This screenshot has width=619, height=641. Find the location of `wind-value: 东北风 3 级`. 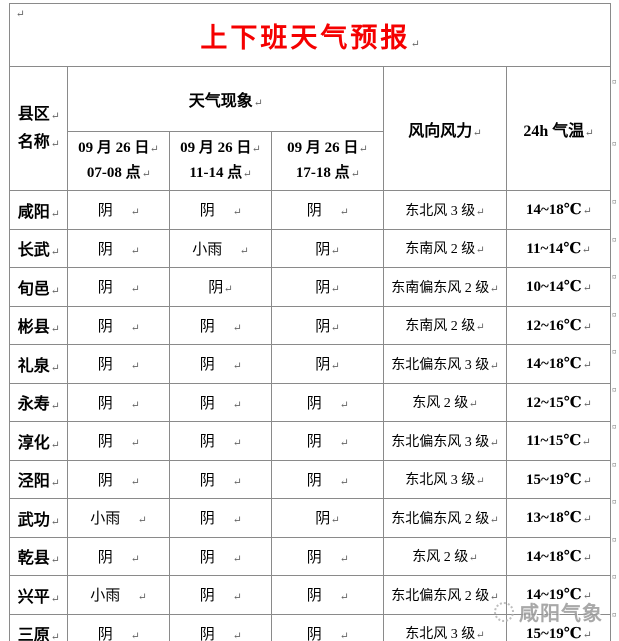

wind-value: 东北风 3 级 is located at coordinates (440, 481).